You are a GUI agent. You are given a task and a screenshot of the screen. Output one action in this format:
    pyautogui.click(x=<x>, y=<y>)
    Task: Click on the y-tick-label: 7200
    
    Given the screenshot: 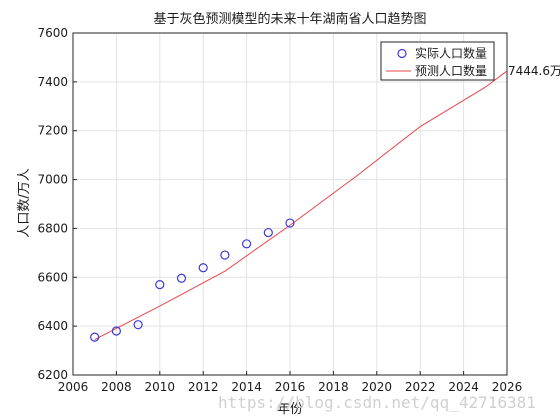 What is the action you would take?
    pyautogui.click(x=52, y=131)
    